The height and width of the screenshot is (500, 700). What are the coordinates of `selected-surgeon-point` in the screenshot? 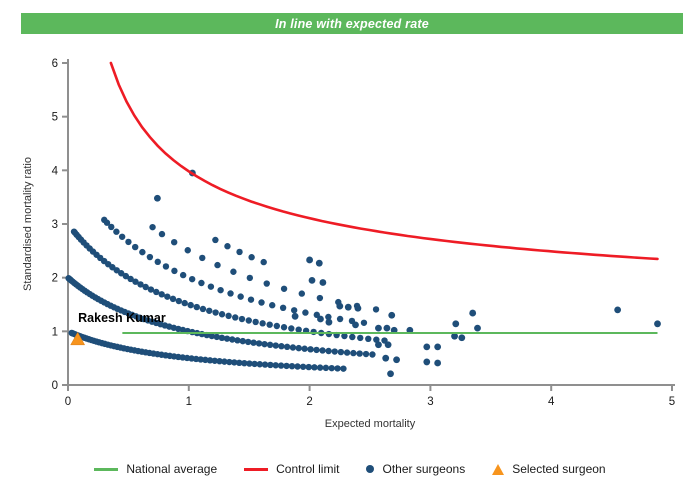 It's located at (78, 338).